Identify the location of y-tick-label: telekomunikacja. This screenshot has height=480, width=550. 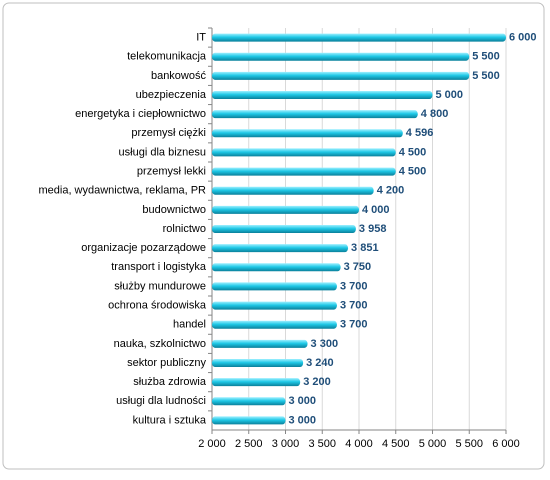
(167, 57).